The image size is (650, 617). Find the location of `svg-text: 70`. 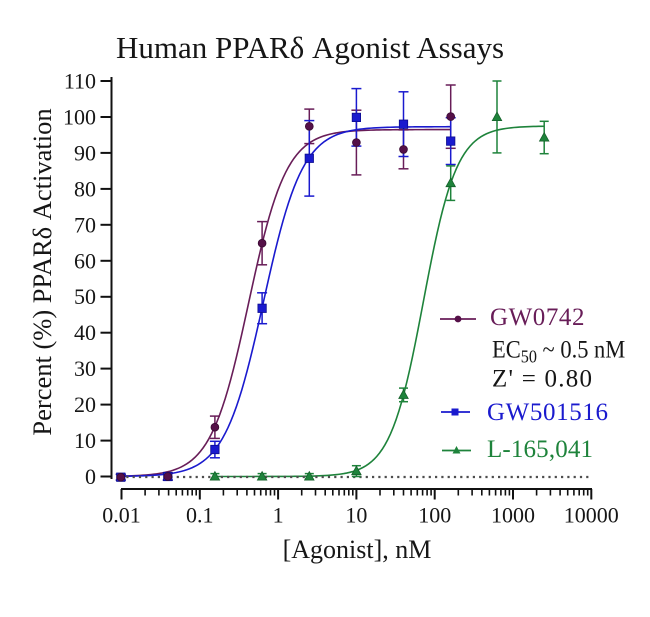

svg-text: 70 is located at coordinates (85, 224).